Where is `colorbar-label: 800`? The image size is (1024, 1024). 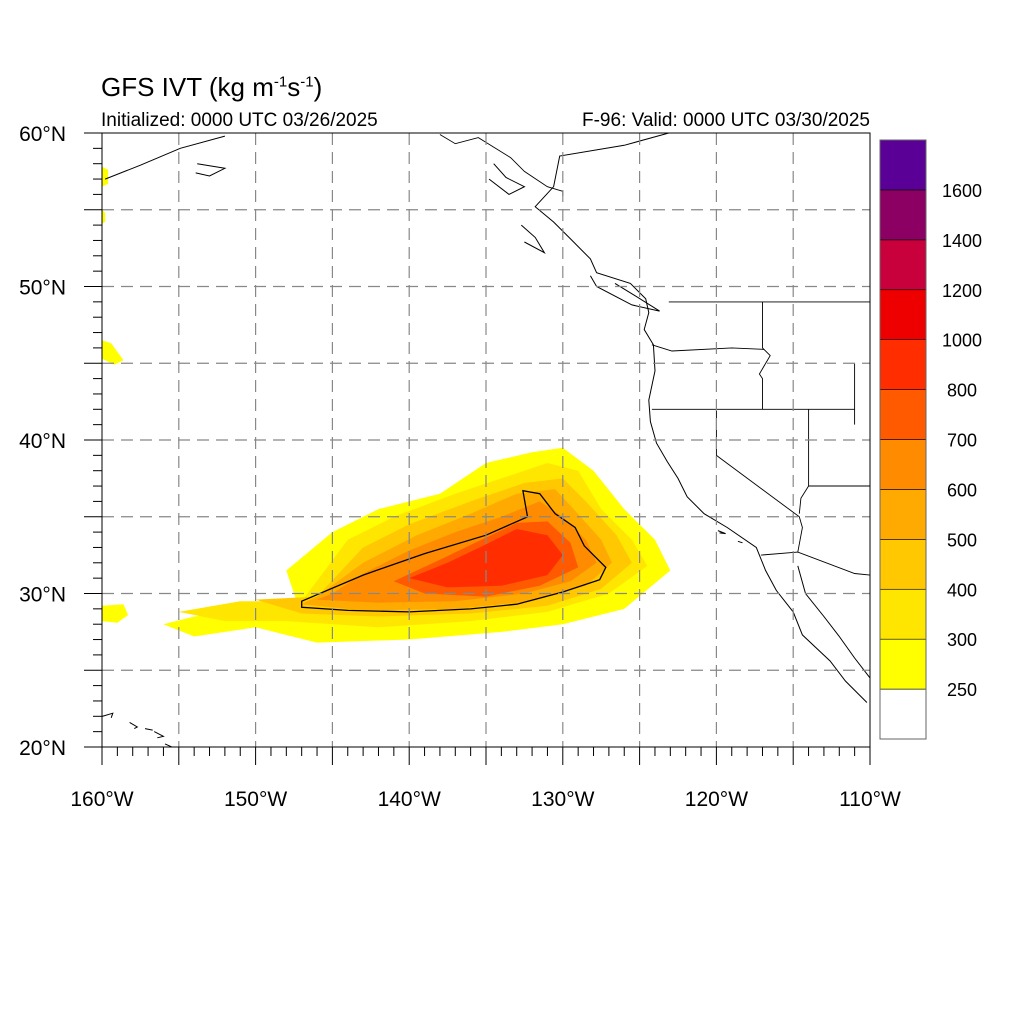 colorbar-label: 800 is located at coordinates (962, 391).